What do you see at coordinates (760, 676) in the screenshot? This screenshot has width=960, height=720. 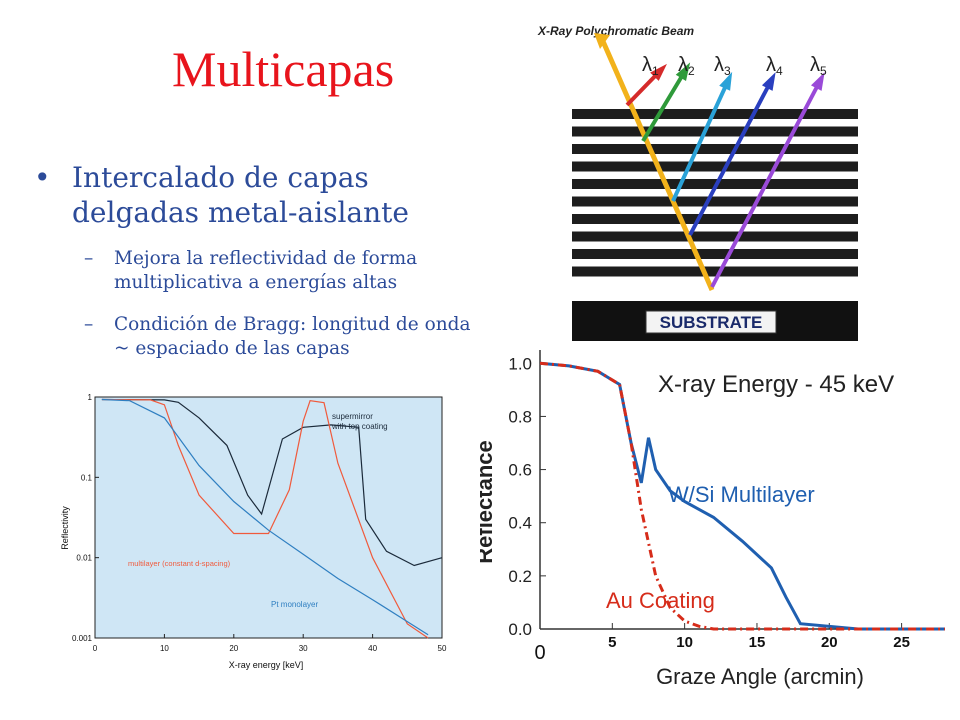 I see `x-axis-label: Graze Angle (arcmin)` at bounding box center [760, 676].